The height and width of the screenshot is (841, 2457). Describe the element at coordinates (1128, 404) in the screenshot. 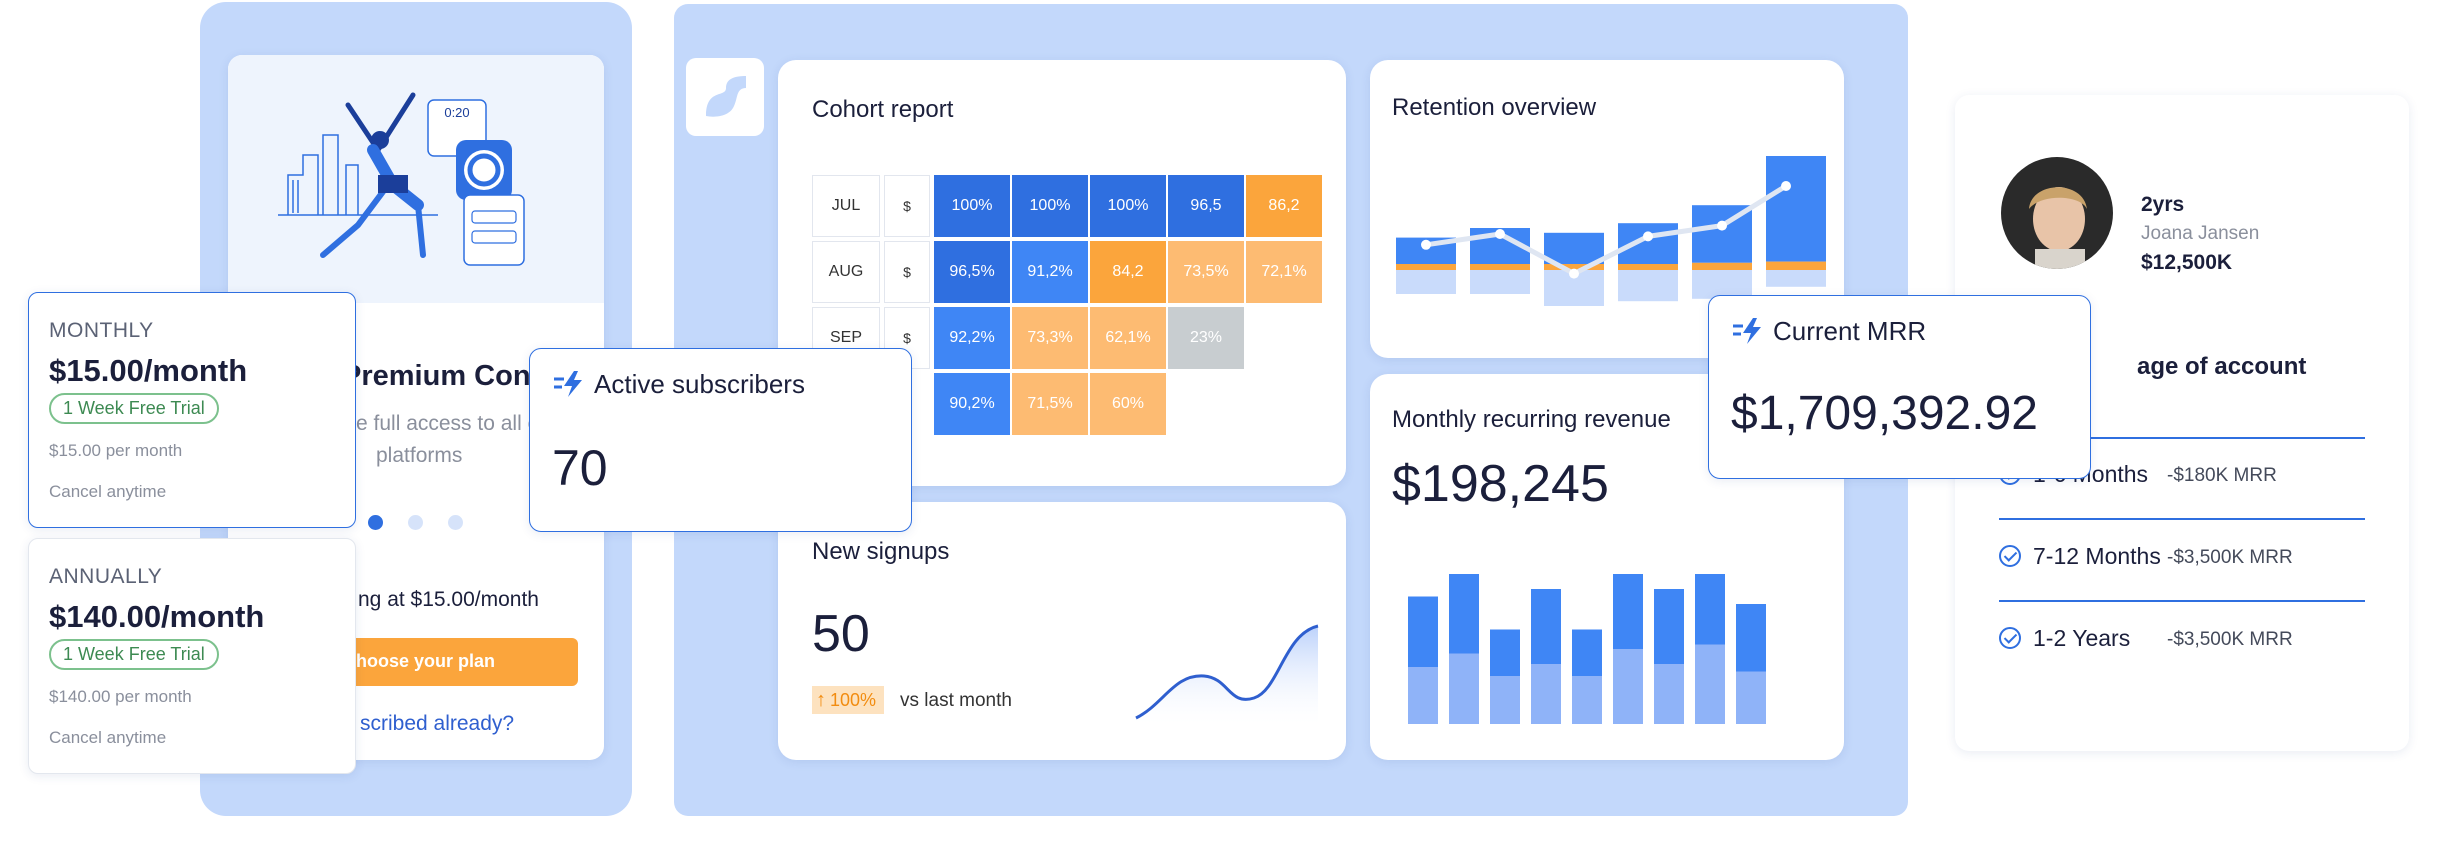

I see `cohort-cell: 60%` at that location.